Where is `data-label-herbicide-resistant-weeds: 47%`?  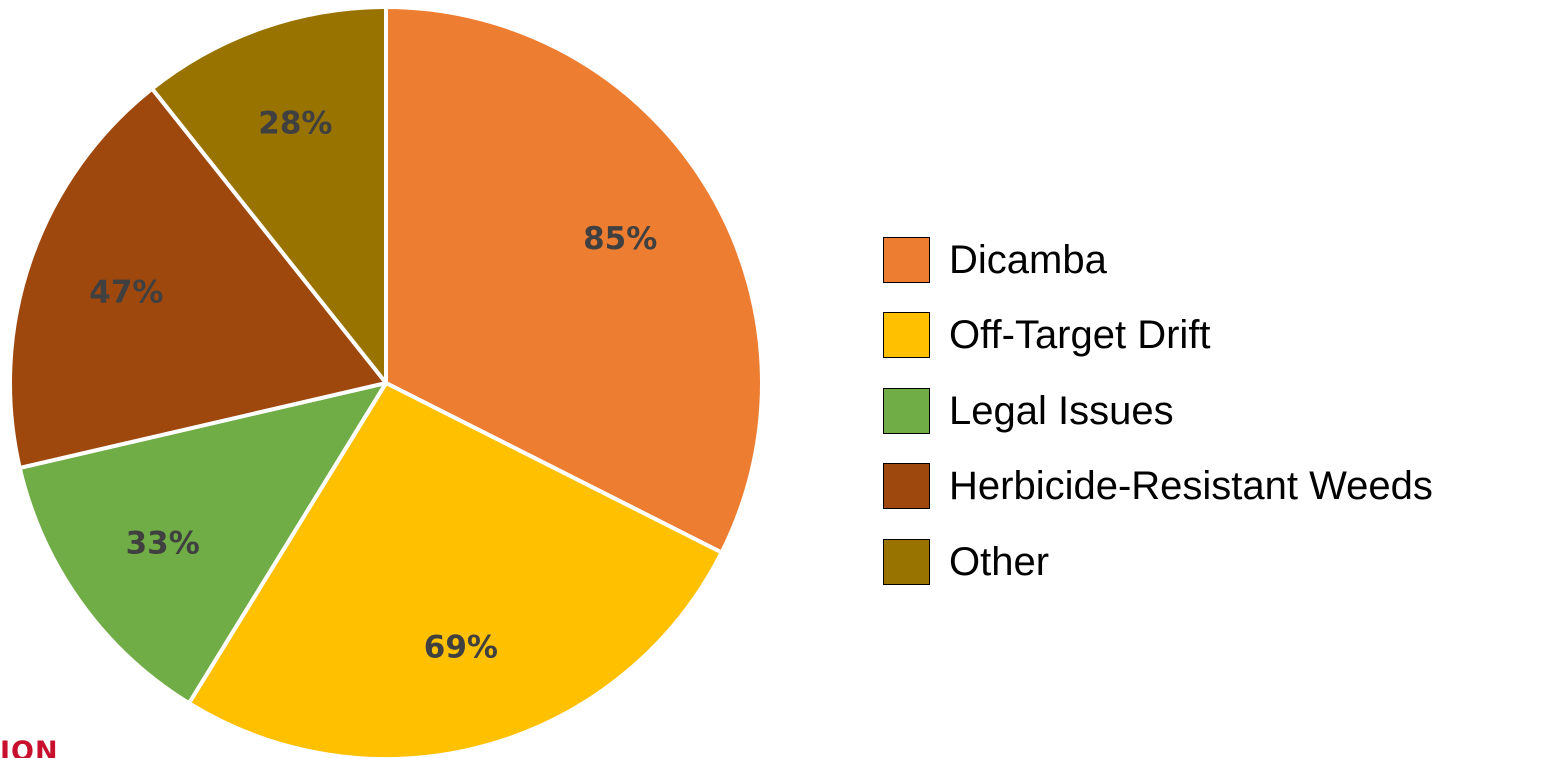
data-label-herbicide-resistant-weeds: 47% is located at coordinates (126, 292).